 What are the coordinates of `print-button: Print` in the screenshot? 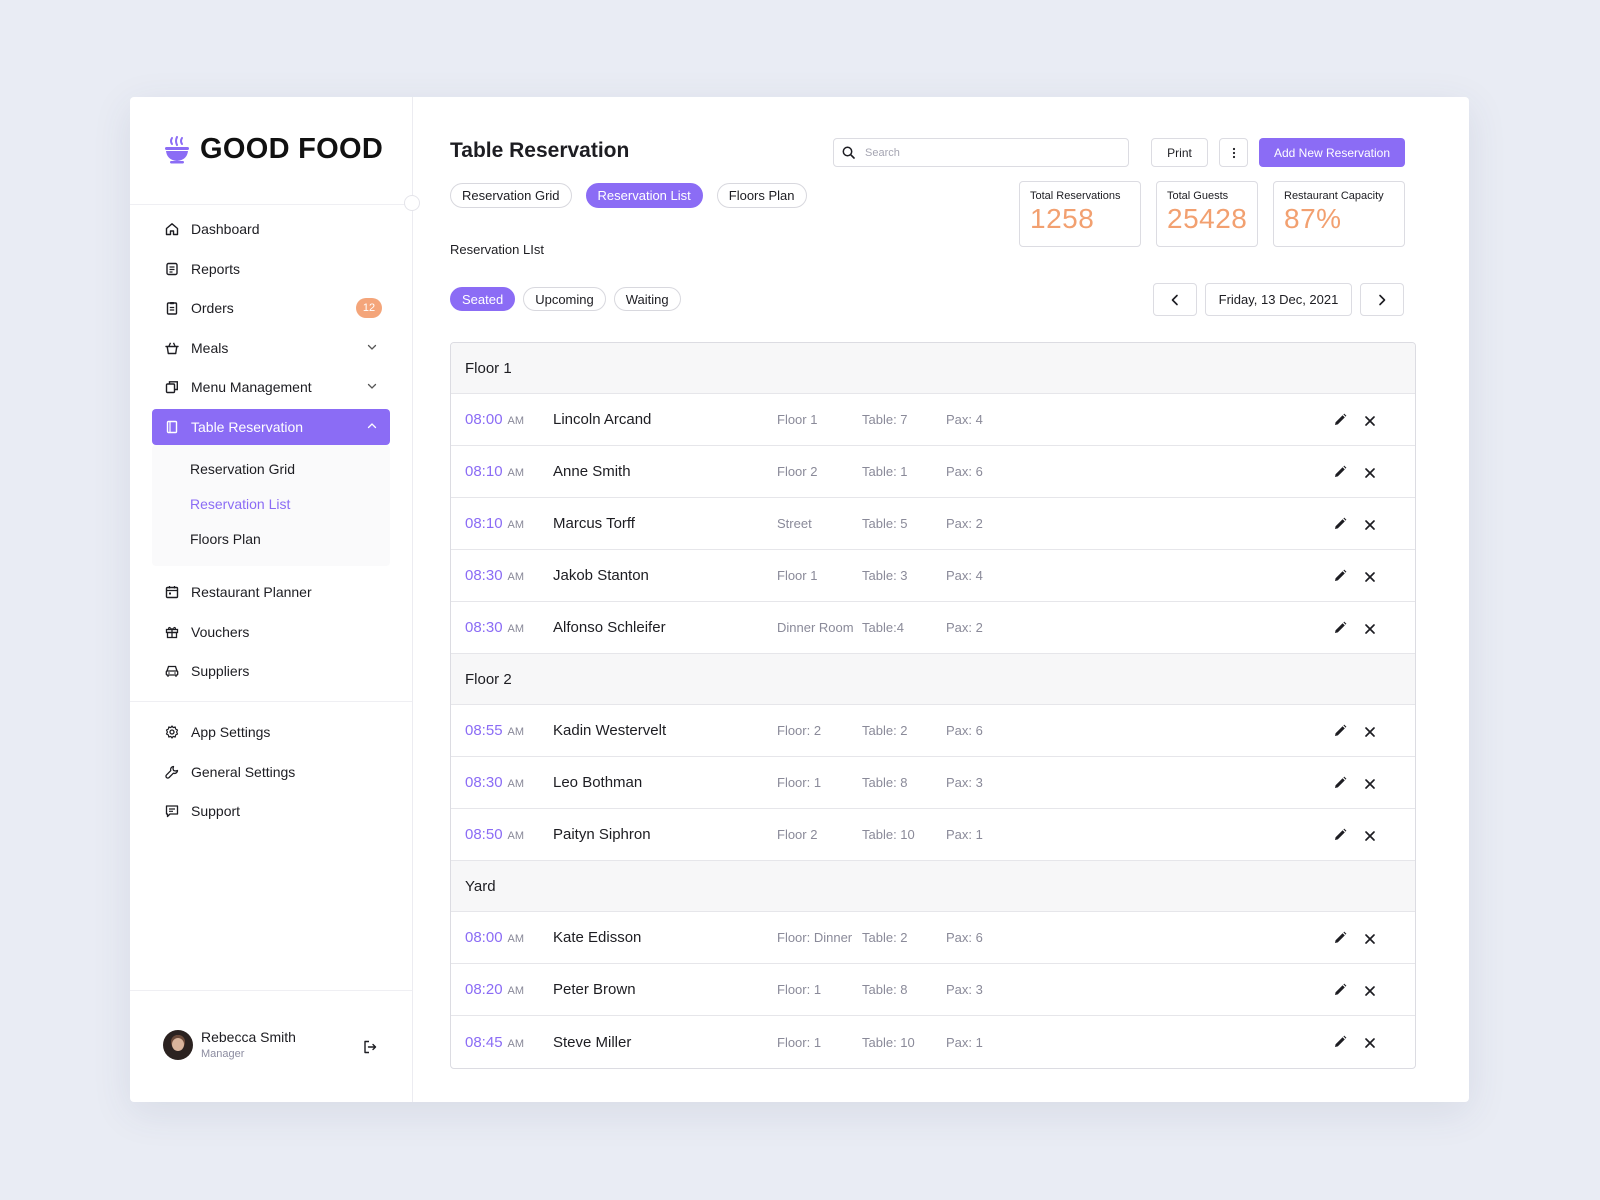 It's located at (1179, 152).